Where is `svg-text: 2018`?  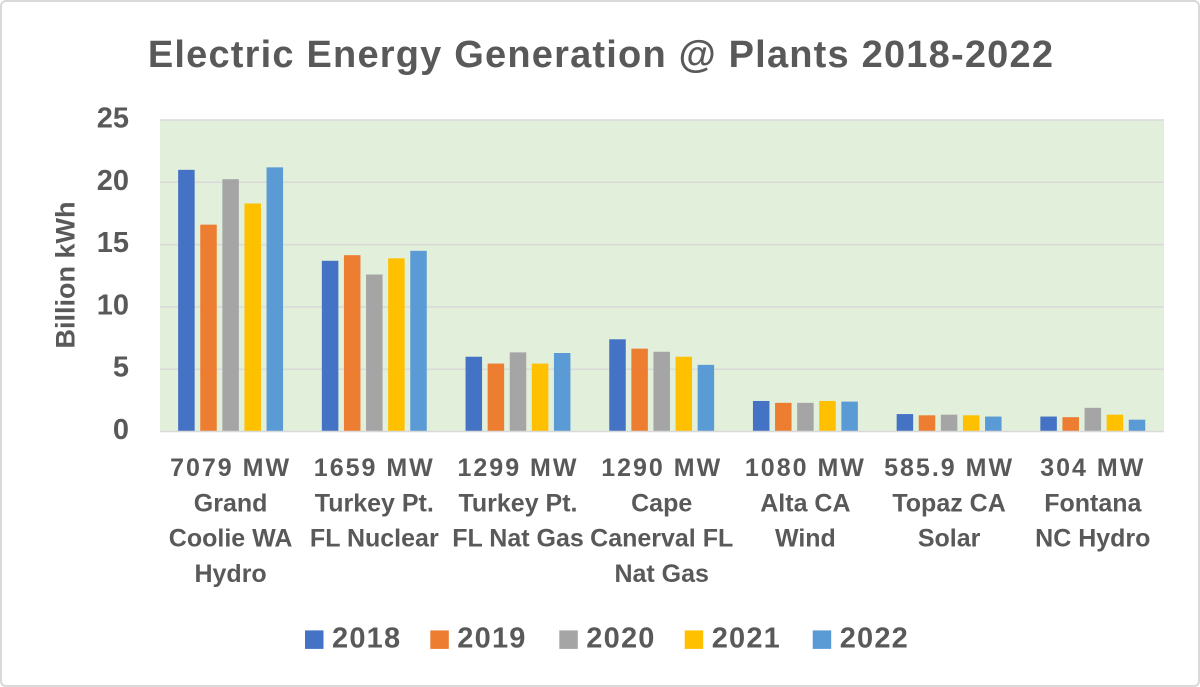 svg-text: 2018 is located at coordinates (366, 639).